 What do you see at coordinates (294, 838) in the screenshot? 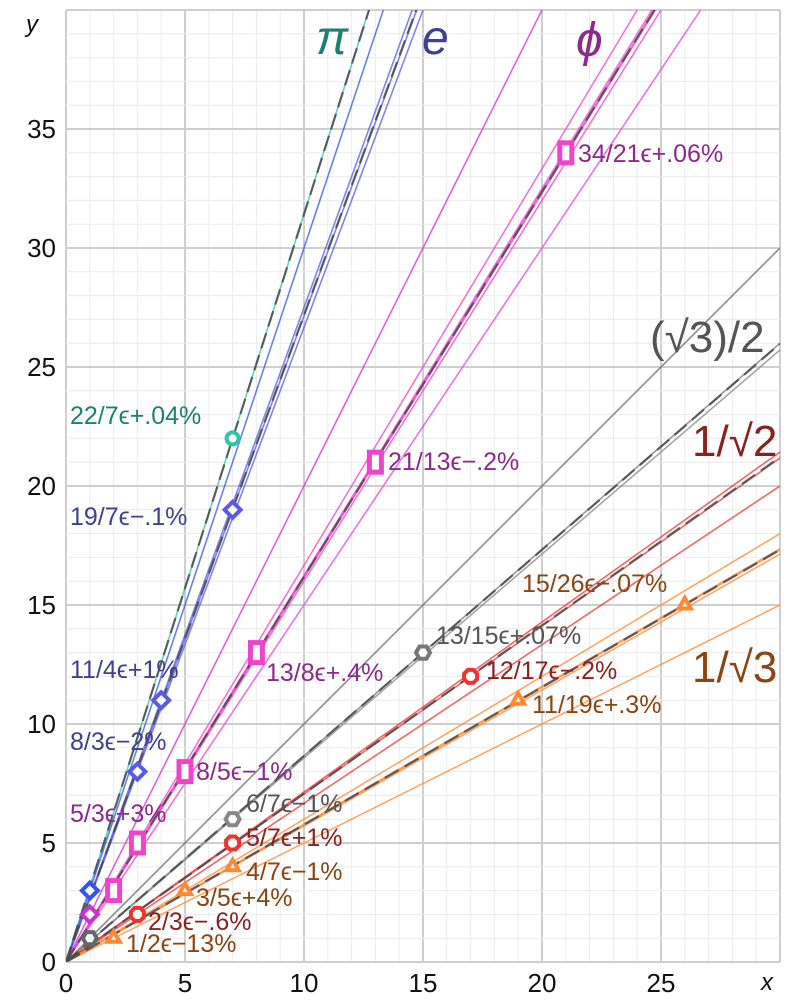
I see `approximation-label: 5/7ϵ+1%` at bounding box center [294, 838].